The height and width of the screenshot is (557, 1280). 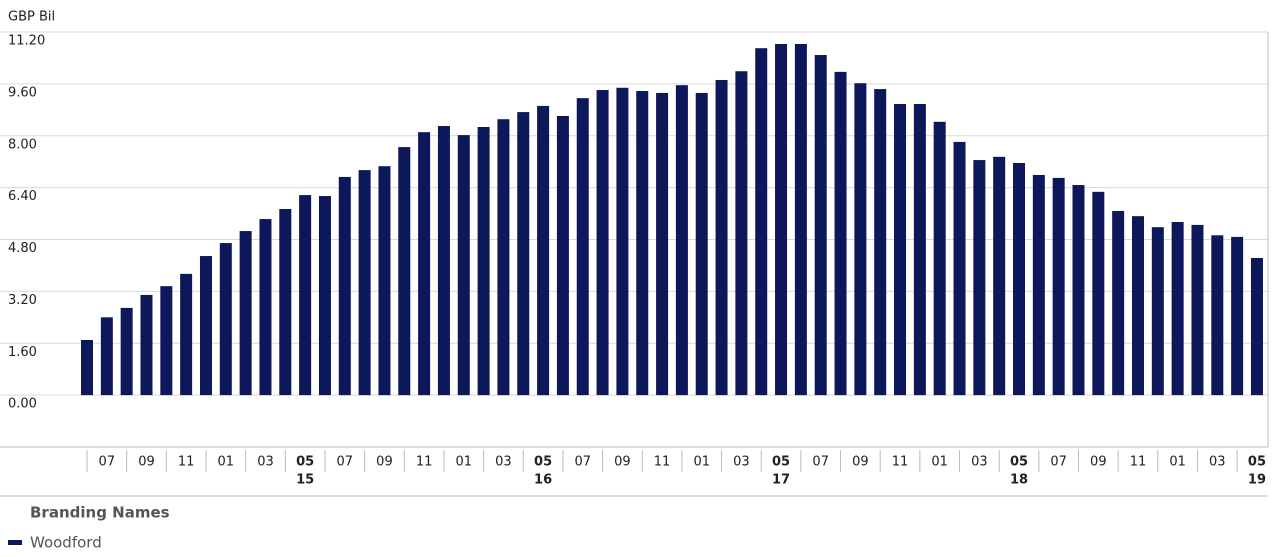 What do you see at coordinates (100, 513) in the screenshot?
I see `legend-title: Branding Names` at bounding box center [100, 513].